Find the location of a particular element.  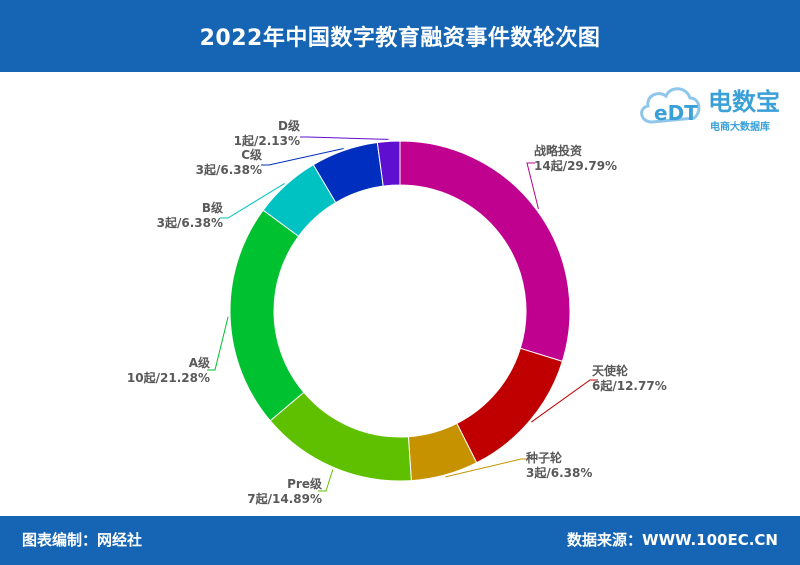

chart-footer: 图表编制：网经社 数据来源：WWW.100EC.CN is located at coordinates (400, 540).